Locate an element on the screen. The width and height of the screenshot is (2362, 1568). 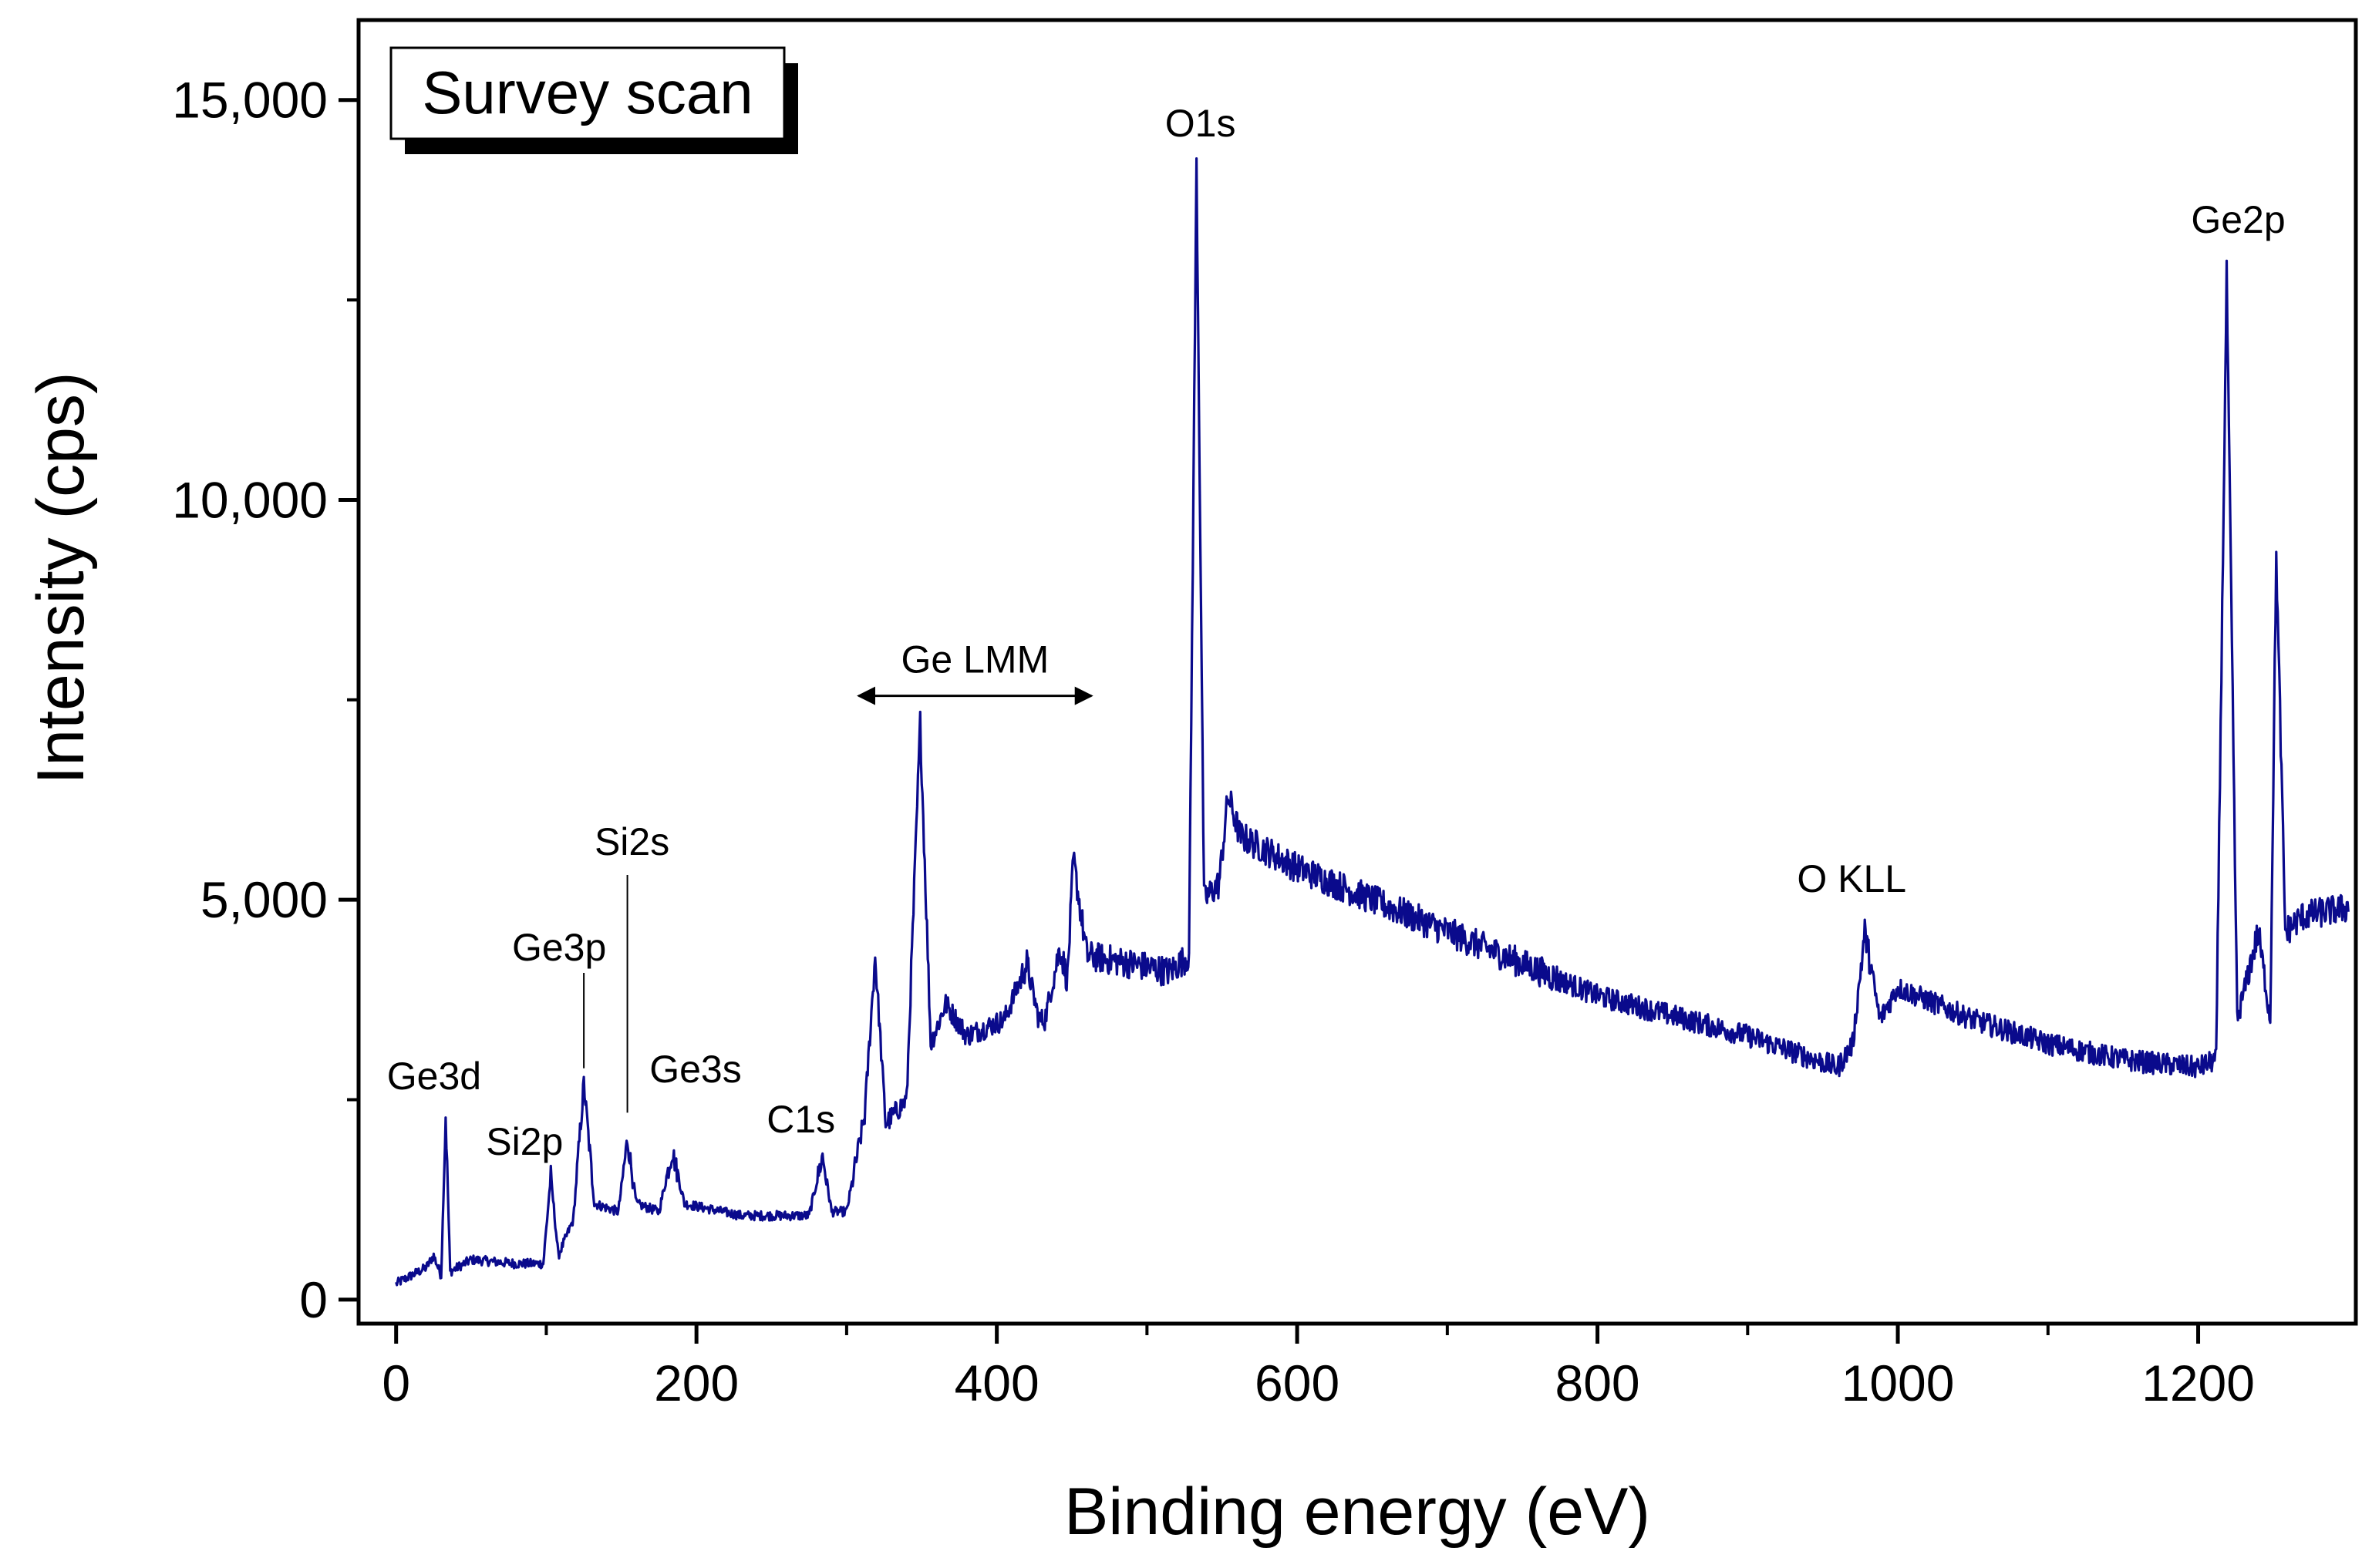
peak-label-ge3d: Ge3d is located at coordinates (434, 1076).